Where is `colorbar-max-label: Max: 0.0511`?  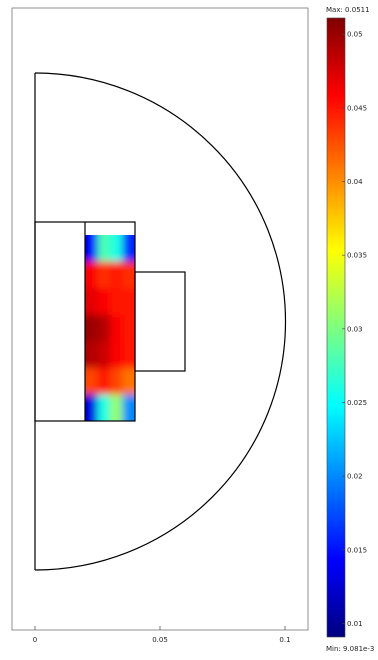 colorbar-max-label: Max: 0.0511 is located at coordinates (348, 10).